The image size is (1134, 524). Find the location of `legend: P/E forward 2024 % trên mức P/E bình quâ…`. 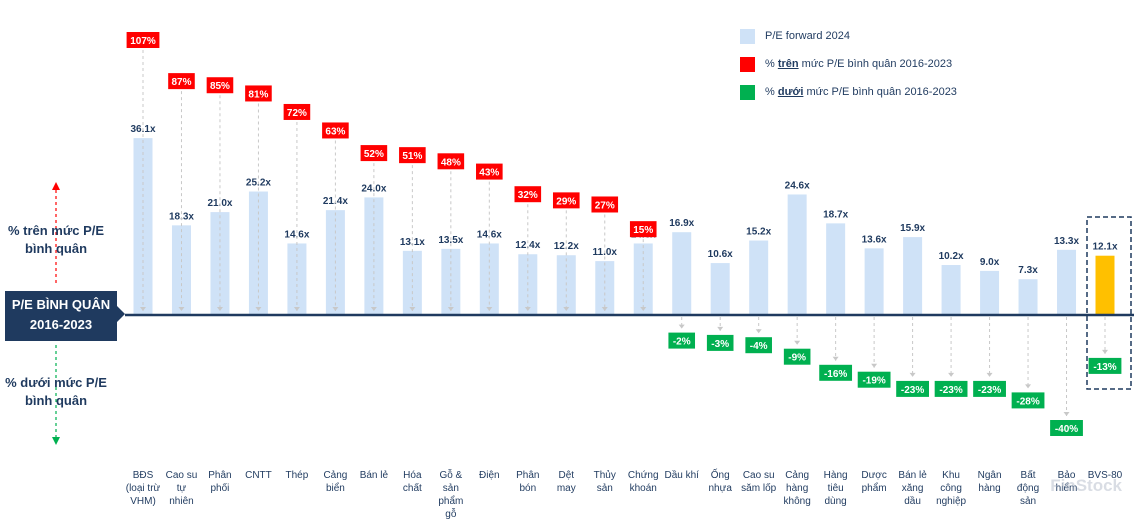

legend: P/E forward 2024 % trên mức P/E bình quâ… is located at coordinates (848, 64).